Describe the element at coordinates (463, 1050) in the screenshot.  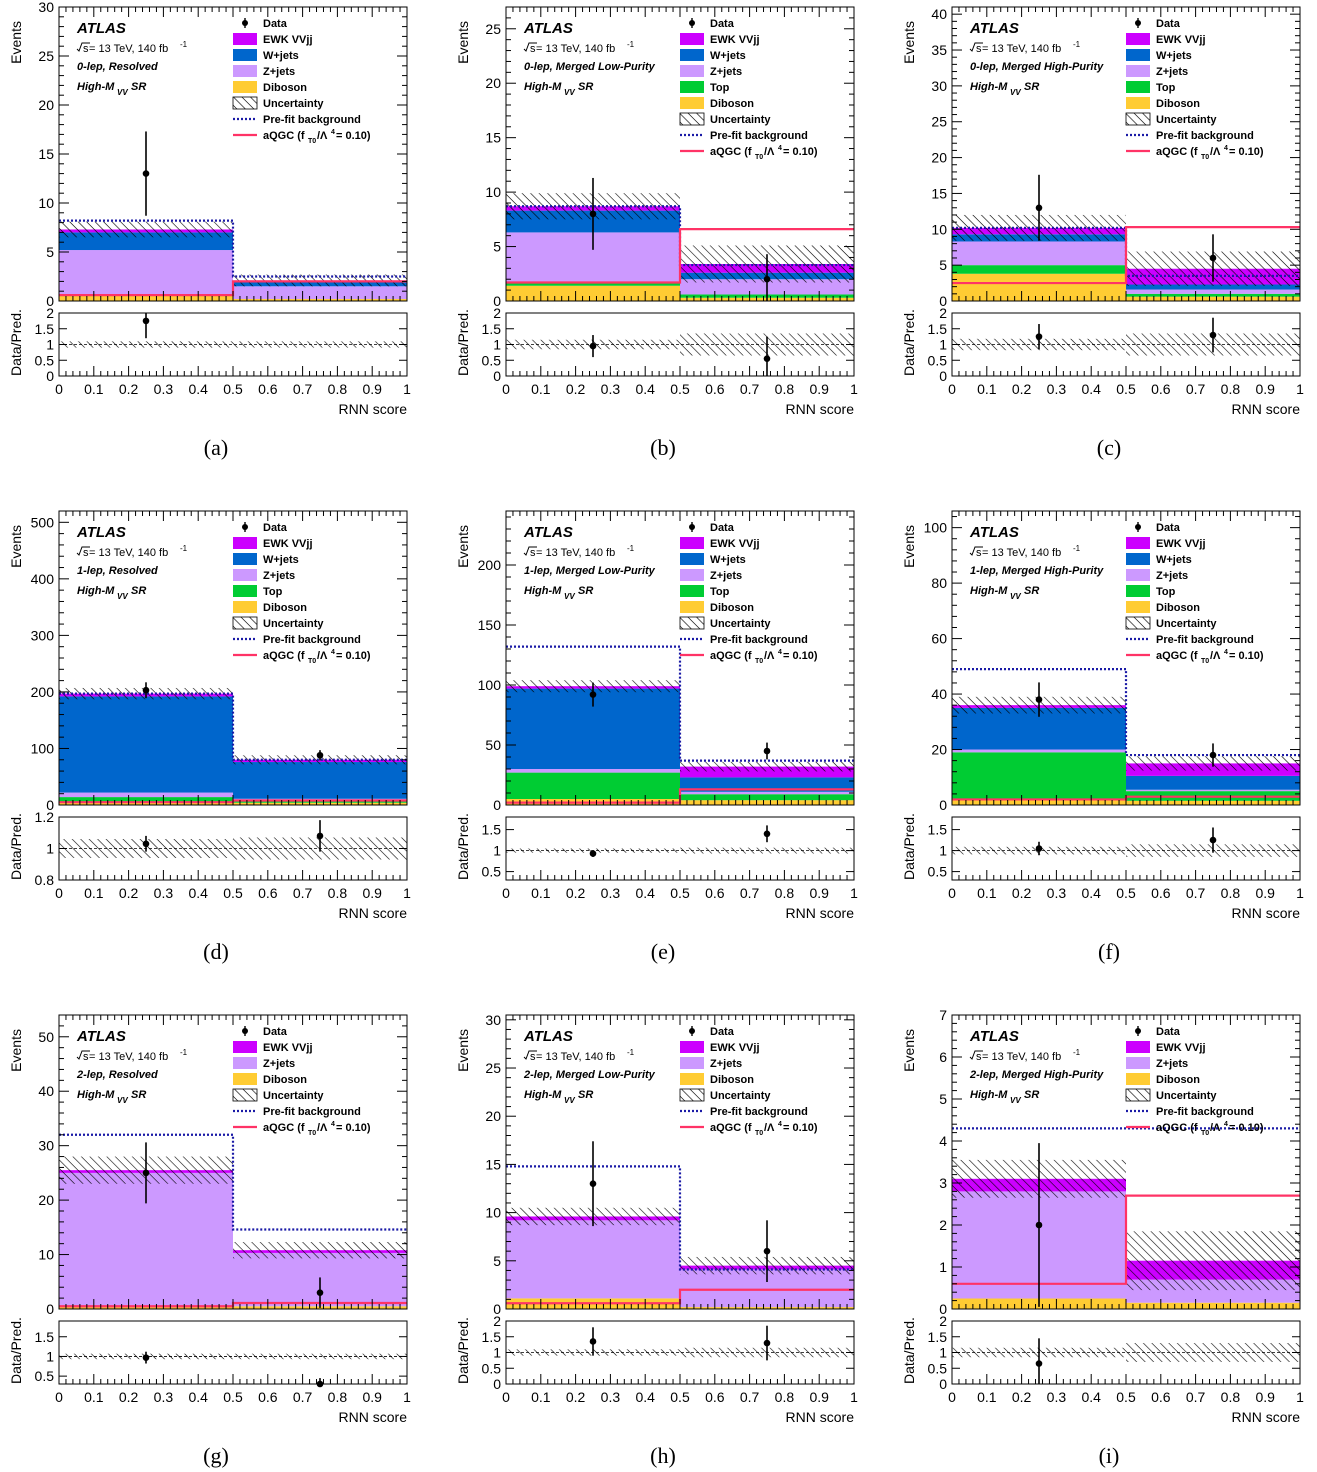
I see `y-axis-label: Events` at that location.